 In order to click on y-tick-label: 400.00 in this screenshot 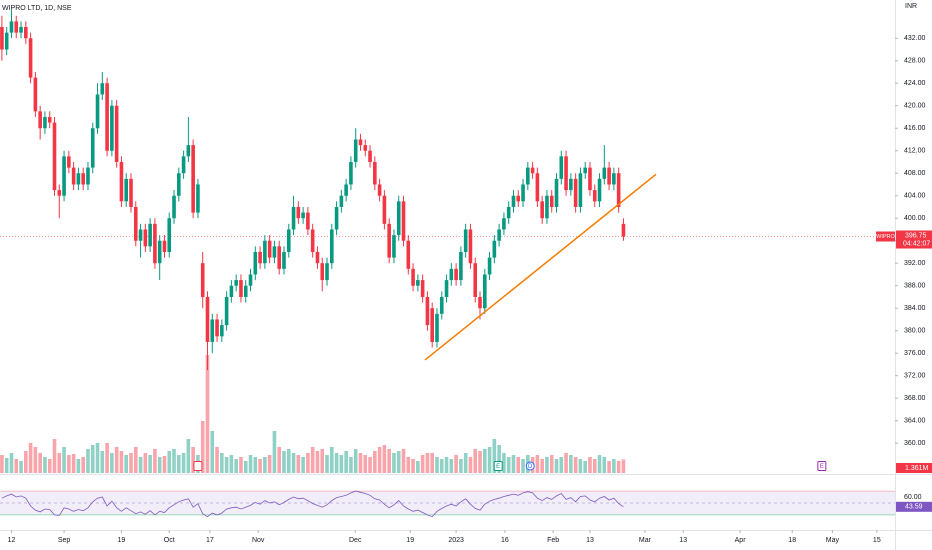, I will do `click(915, 218)`.